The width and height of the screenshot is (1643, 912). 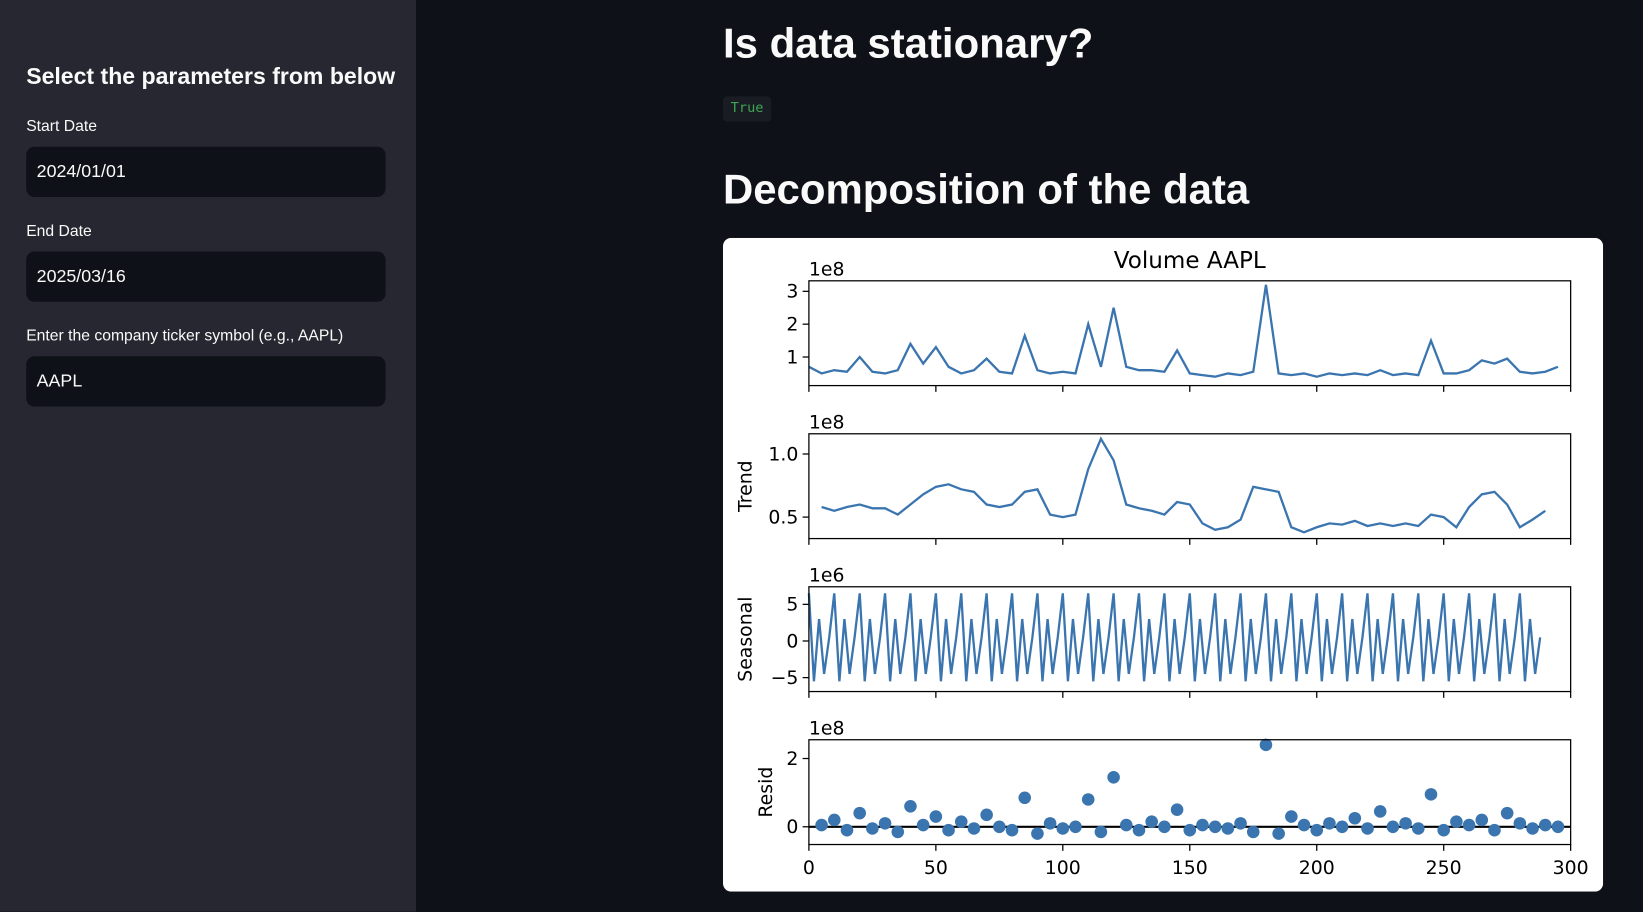 What do you see at coordinates (792, 292) in the screenshot?
I see `y-tick-label: 3` at bounding box center [792, 292].